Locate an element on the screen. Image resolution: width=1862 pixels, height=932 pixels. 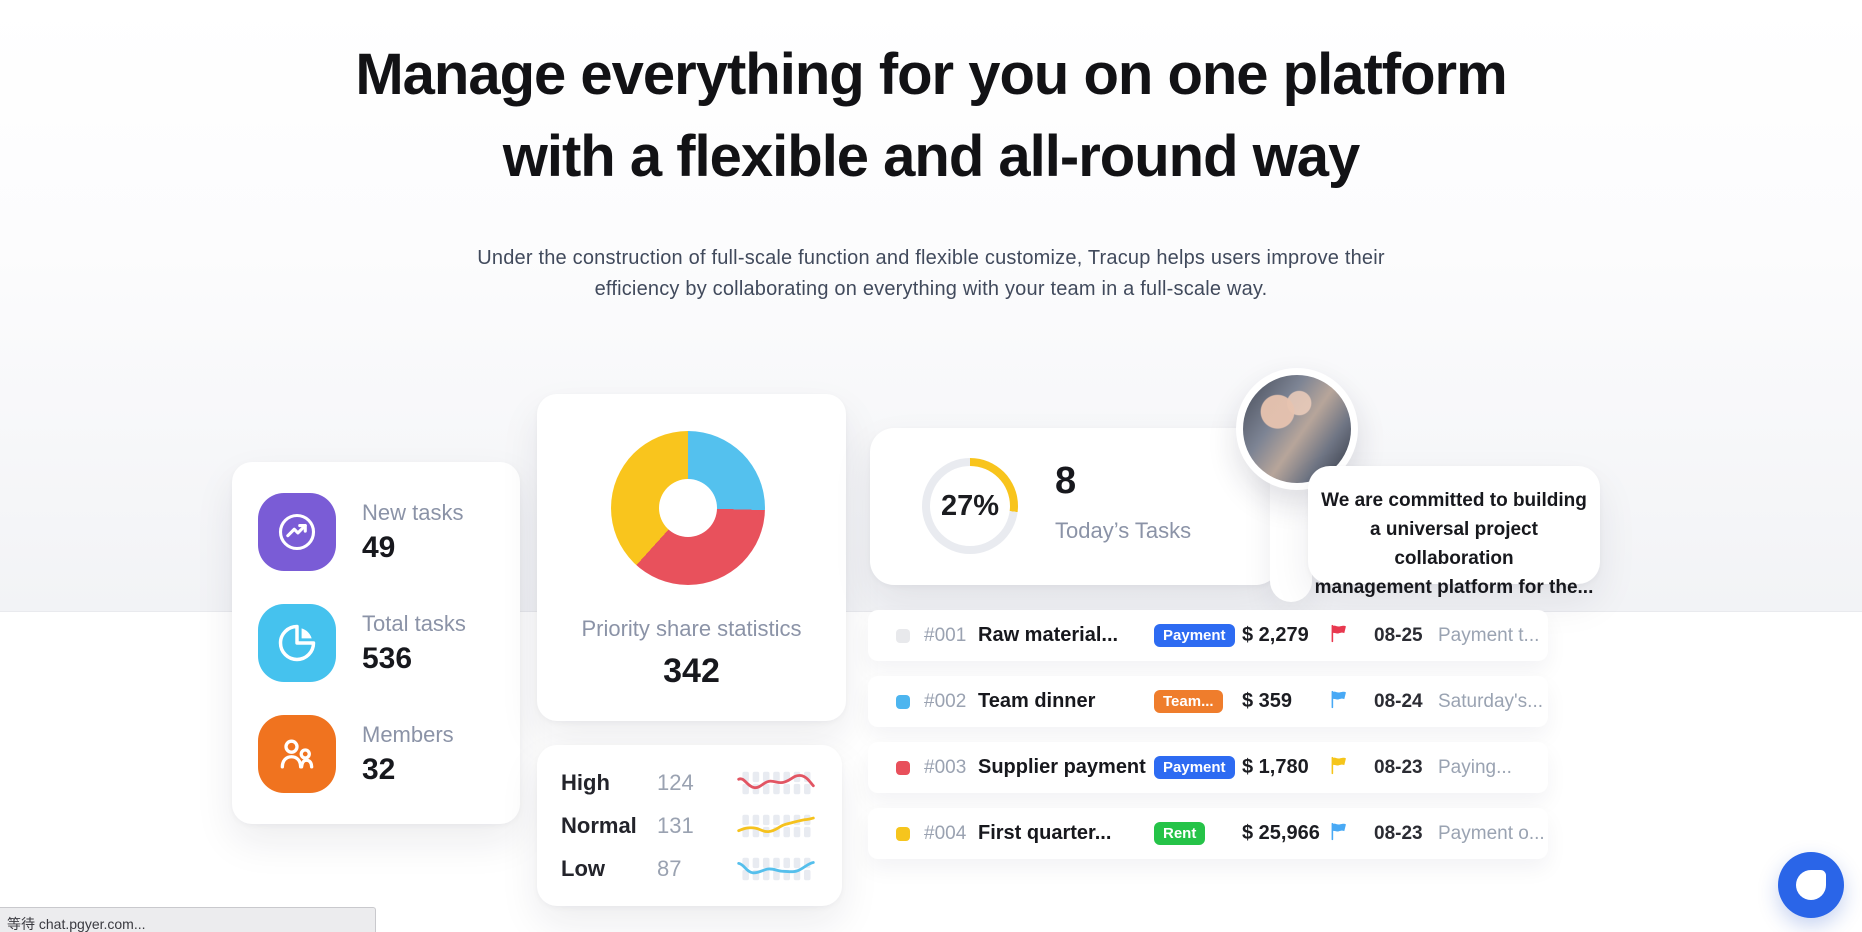
priority-breakdown-card: High 124 Normal is located at coordinates (689, 825).